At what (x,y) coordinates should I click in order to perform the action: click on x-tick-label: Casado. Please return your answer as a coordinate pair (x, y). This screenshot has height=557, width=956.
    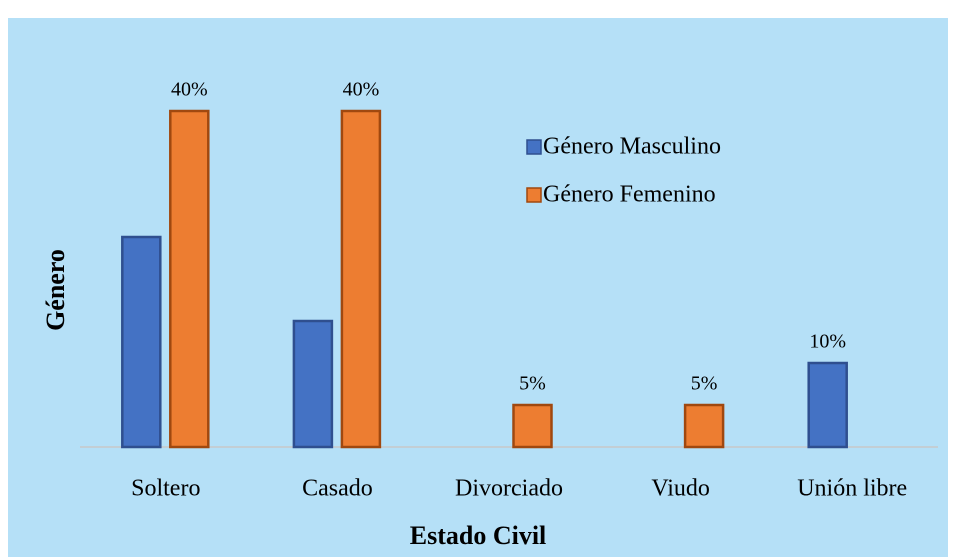
    Looking at the image, I should click on (337, 489).